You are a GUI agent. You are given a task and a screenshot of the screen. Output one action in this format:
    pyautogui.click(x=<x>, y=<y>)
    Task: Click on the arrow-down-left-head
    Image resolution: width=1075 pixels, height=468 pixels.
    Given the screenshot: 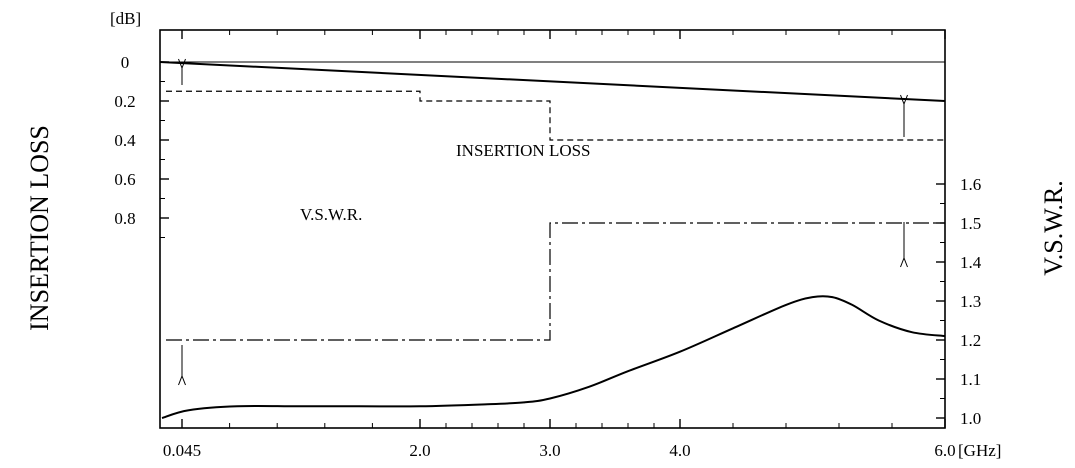 What is the action you would take?
    pyautogui.click(x=182, y=380)
    